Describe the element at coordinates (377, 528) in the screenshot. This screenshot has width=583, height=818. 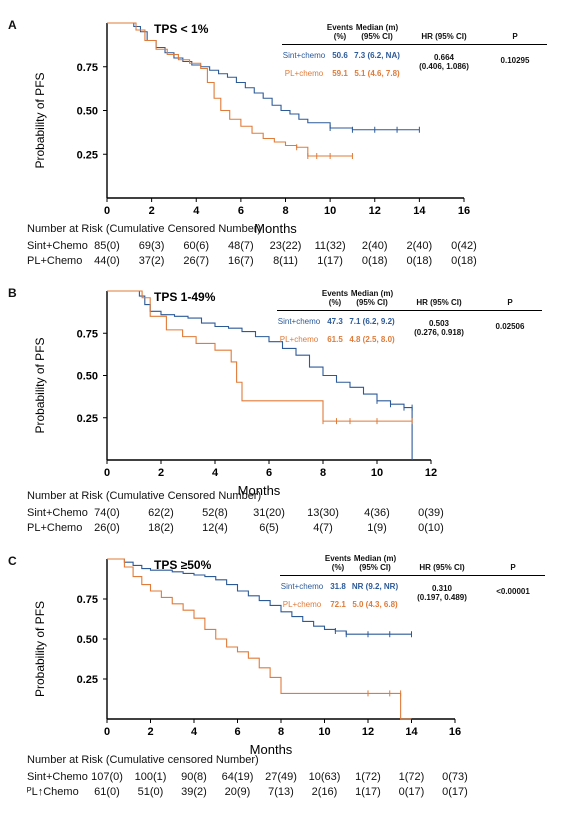
I see `risk-cell: 1(9)` at that location.